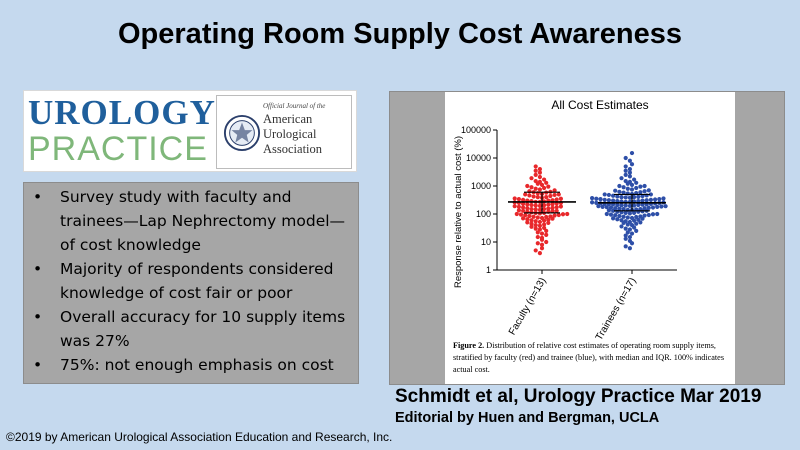 The height and width of the screenshot is (450, 800). I want to click on aua-line3: Association, so click(293, 149).